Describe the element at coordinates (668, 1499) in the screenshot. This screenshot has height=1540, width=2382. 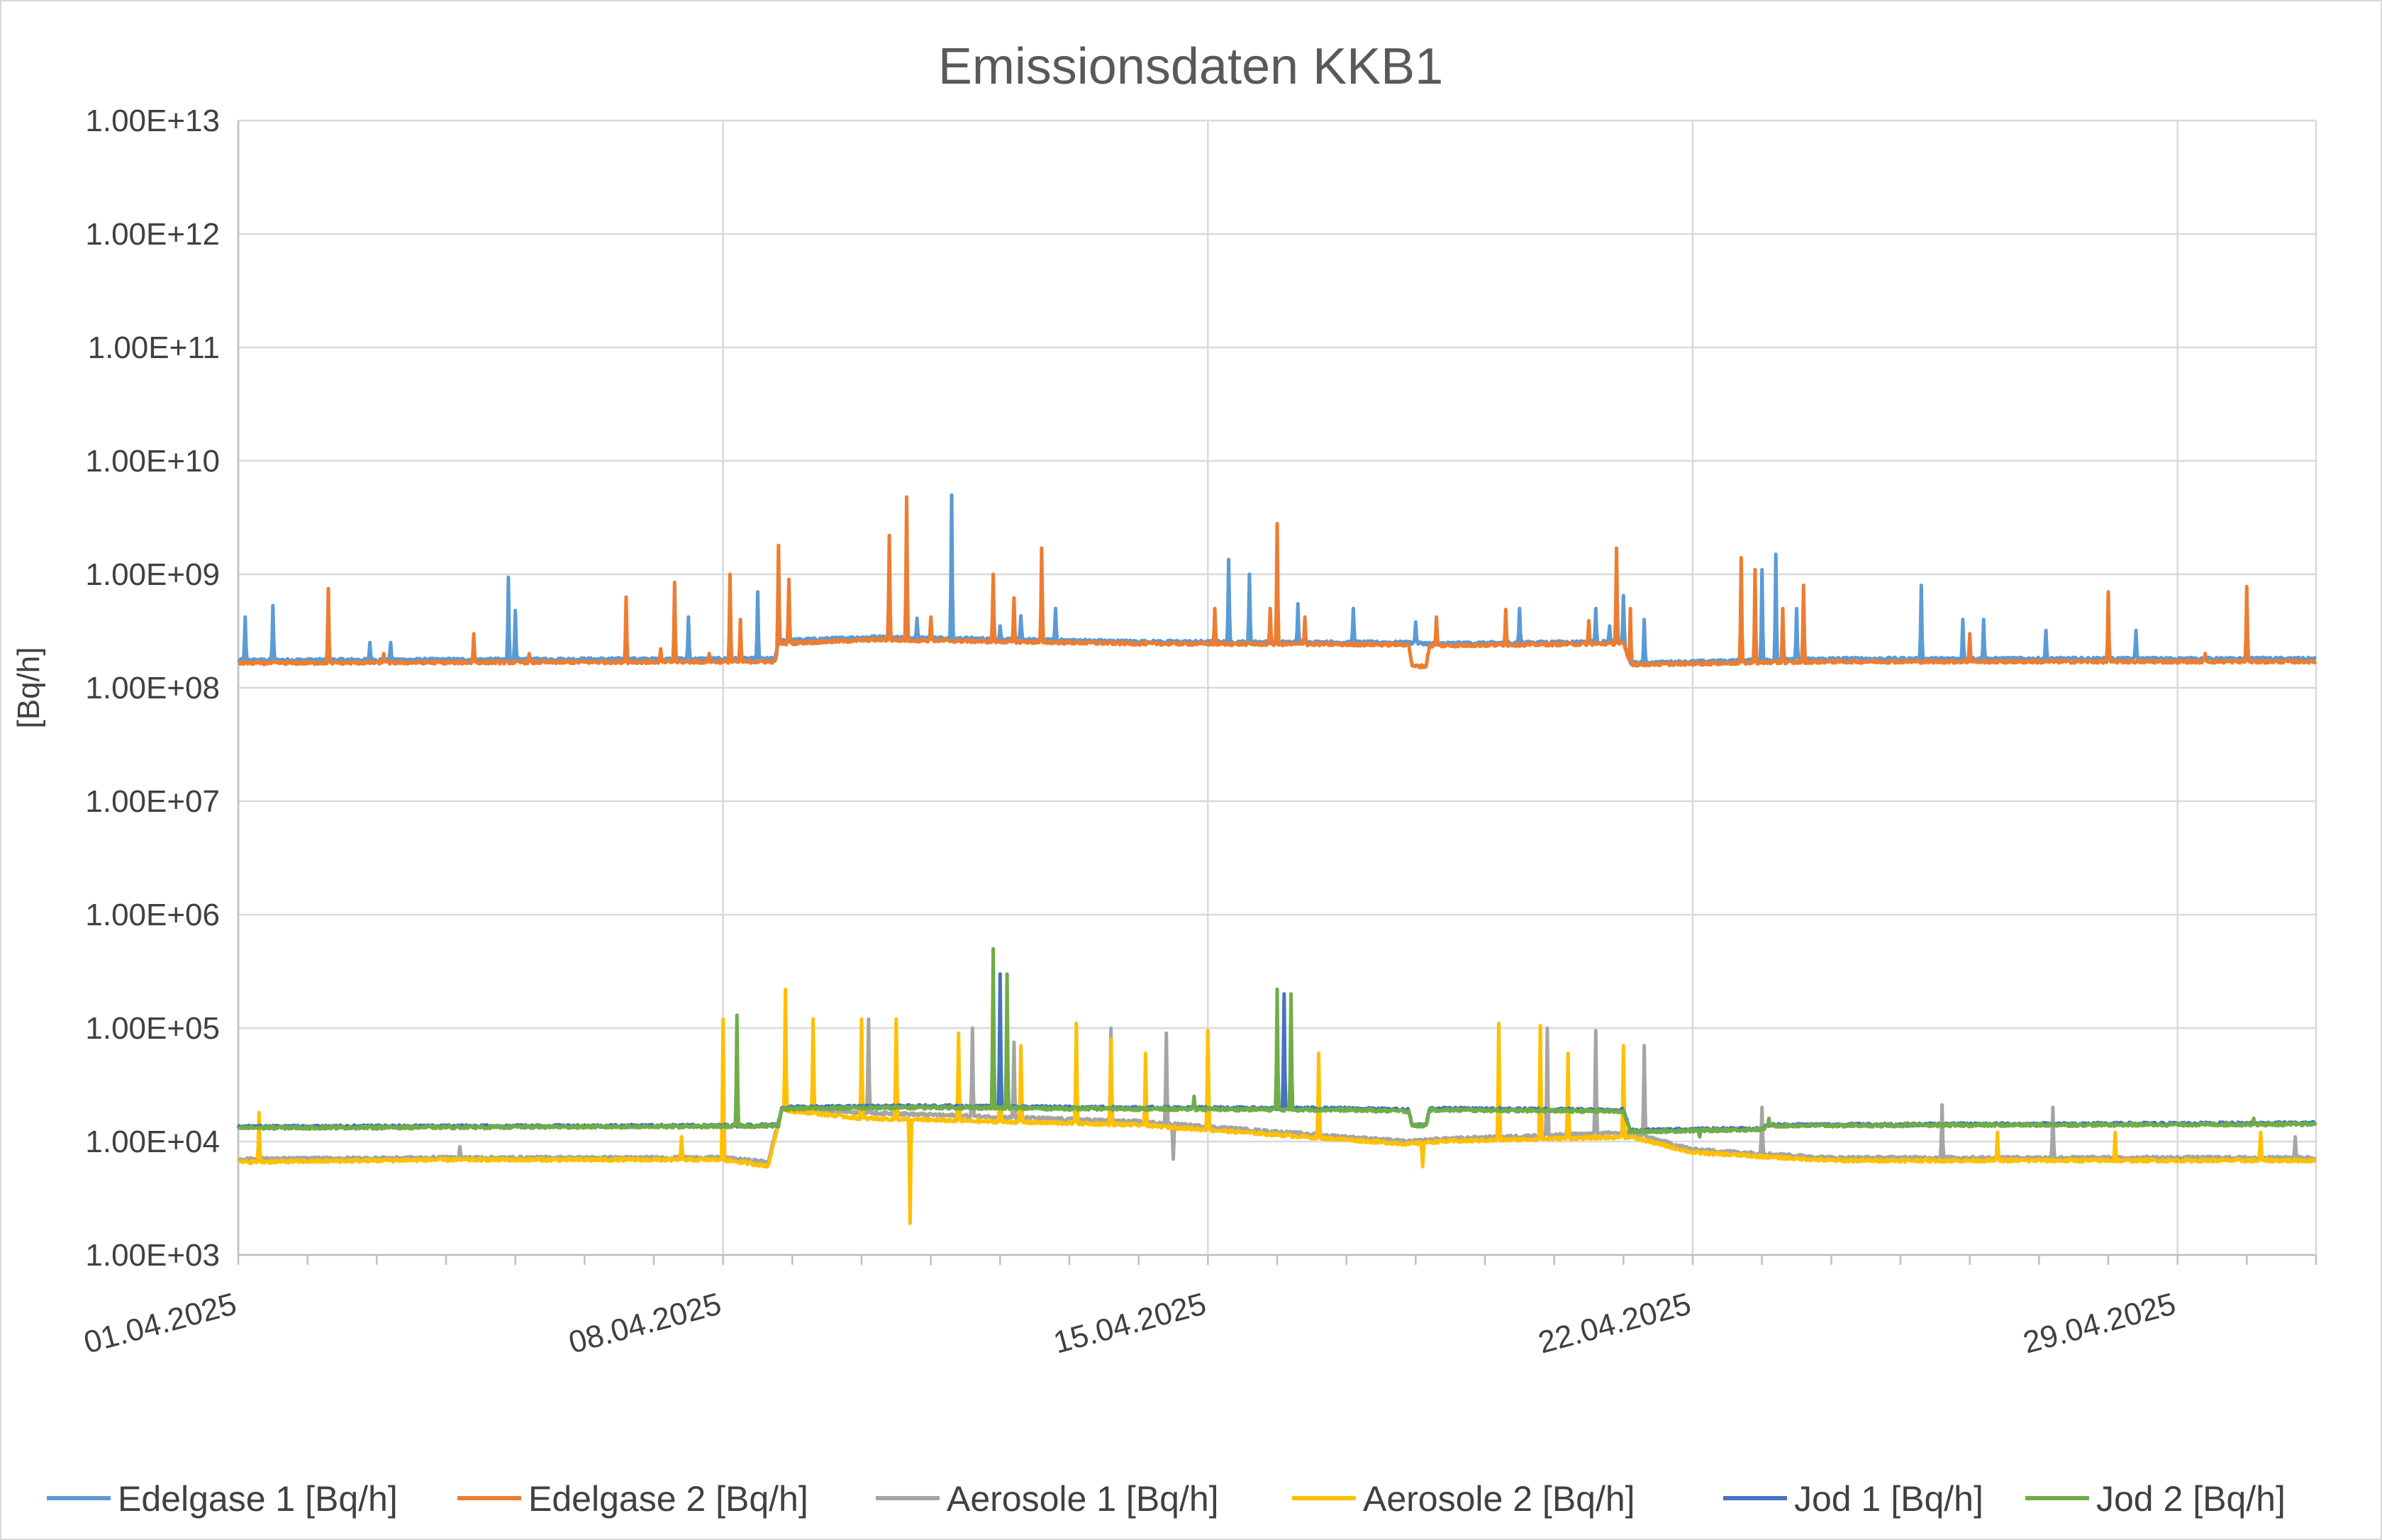
I see `legend-label: Edelgase 2 [Bq/h]` at that location.